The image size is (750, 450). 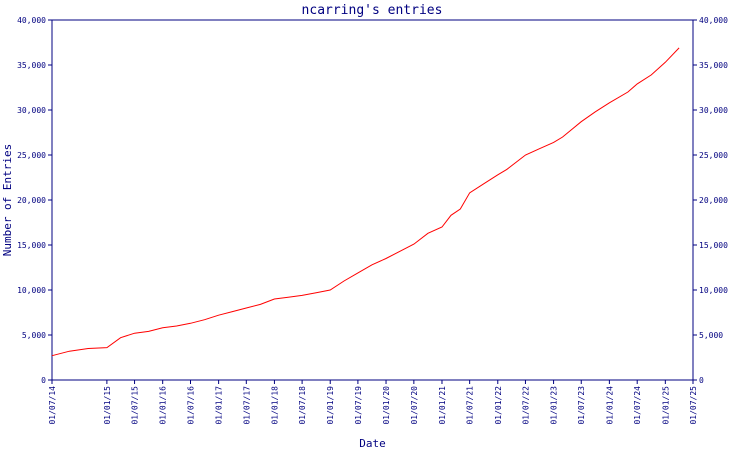 I want to click on y-tick-label-right: 10,000, so click(x=713, y=290).